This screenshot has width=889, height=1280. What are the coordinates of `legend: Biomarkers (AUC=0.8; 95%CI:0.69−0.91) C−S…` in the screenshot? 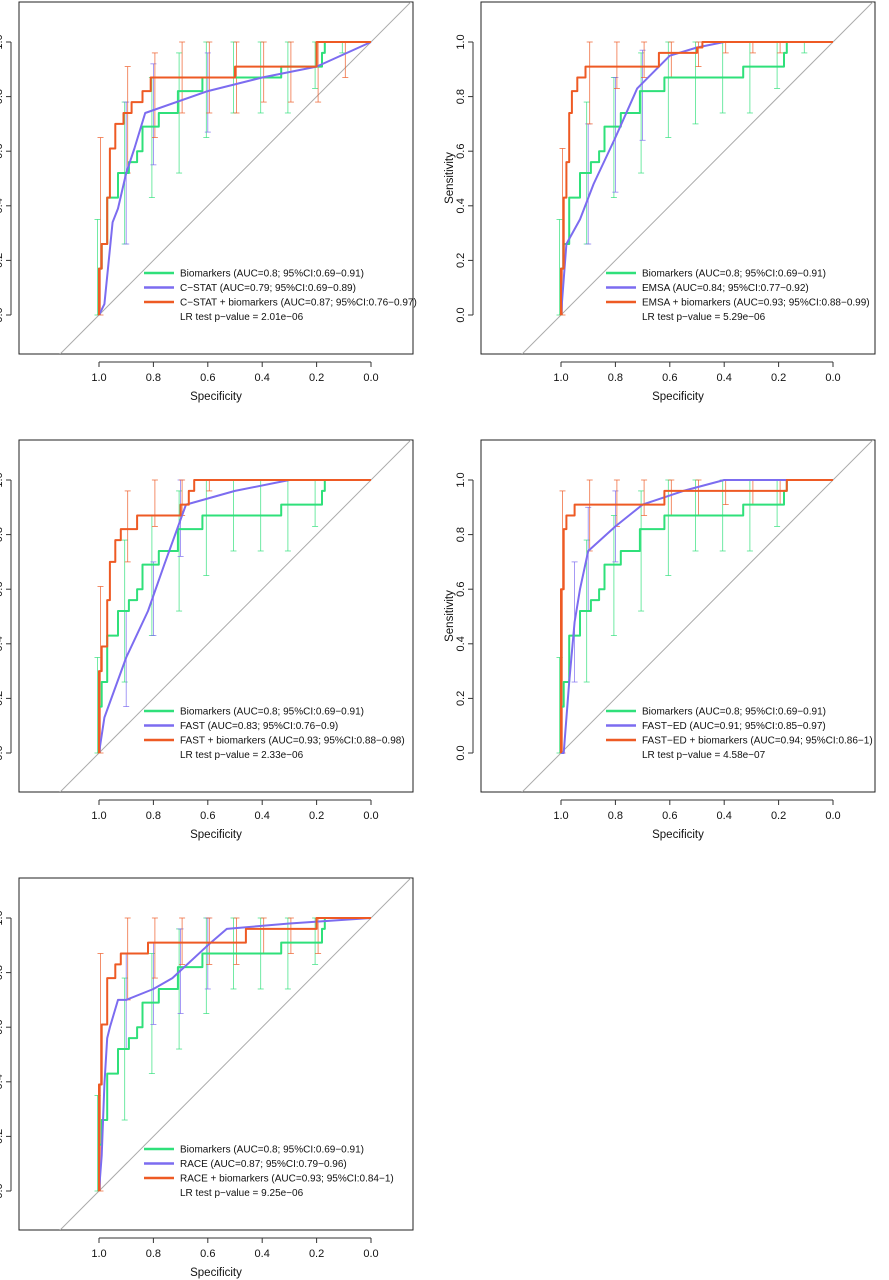 It's located at (280, 296).